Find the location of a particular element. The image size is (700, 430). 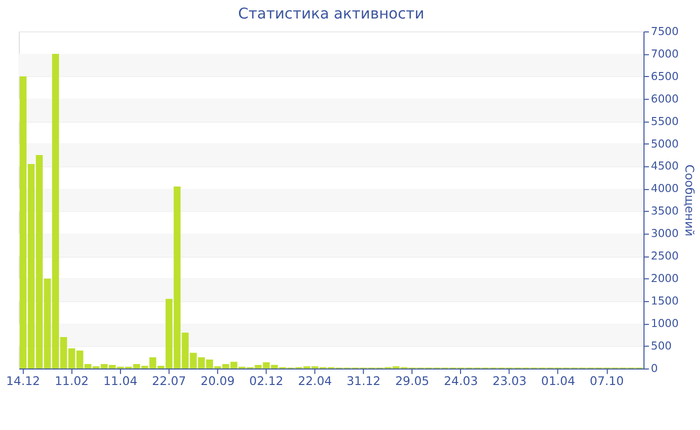

x-tick-label: 31.12 is located at coordinates (363, 381).